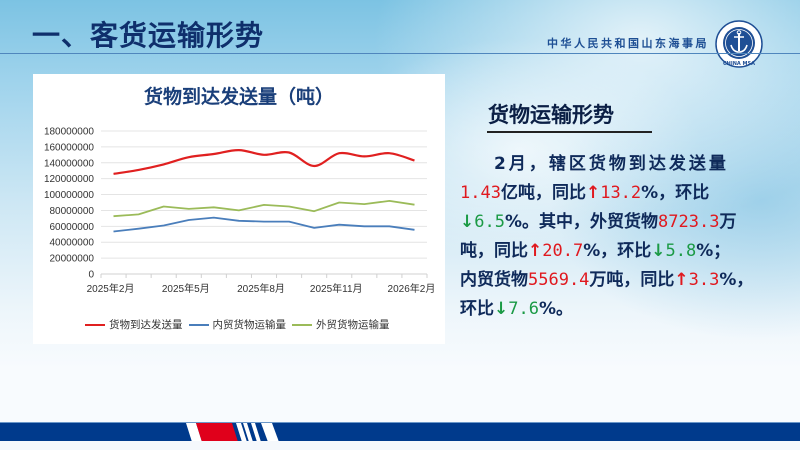 The width and height of the screenshot is (800, 450). What do you see at coordinates (625, 309) in the screenshot?
I see `summary-line: 环比↓7.6%。` at bounding box center [625, 309].